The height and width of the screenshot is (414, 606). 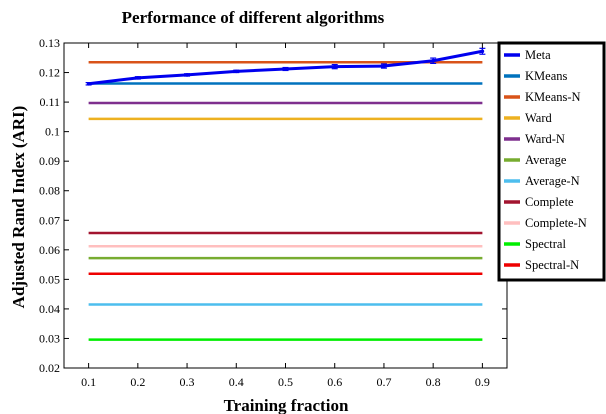 What do you see at coordinates (285, 382) in the screenshot?
I see `x-tick-label: 0.5` at bounding box center [285, 382].